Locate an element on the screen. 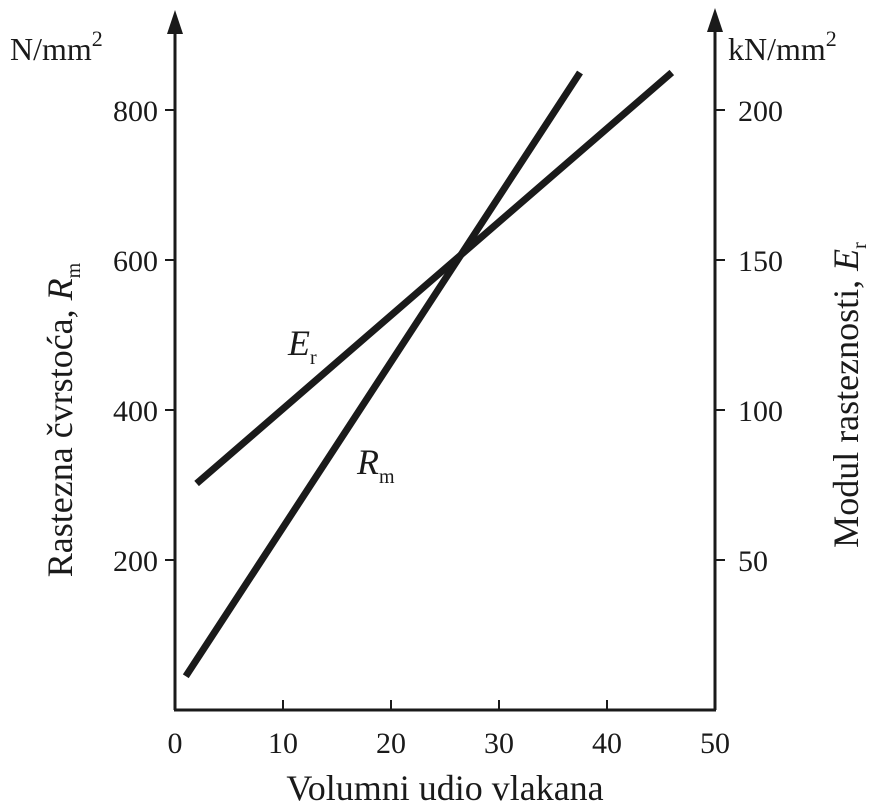 This screenshot has width=889, height=809. x-tick-label: 50 is located at coordinates (715, 743).